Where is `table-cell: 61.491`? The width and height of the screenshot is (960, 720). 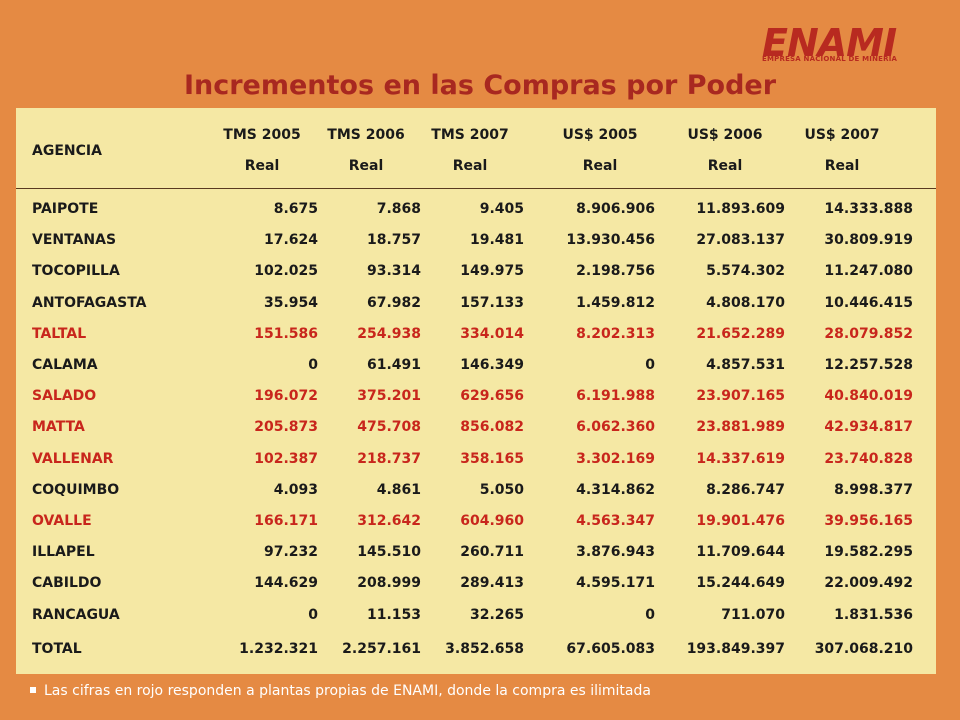
table-cell: 61.491 is located at coordinates (393, 365).